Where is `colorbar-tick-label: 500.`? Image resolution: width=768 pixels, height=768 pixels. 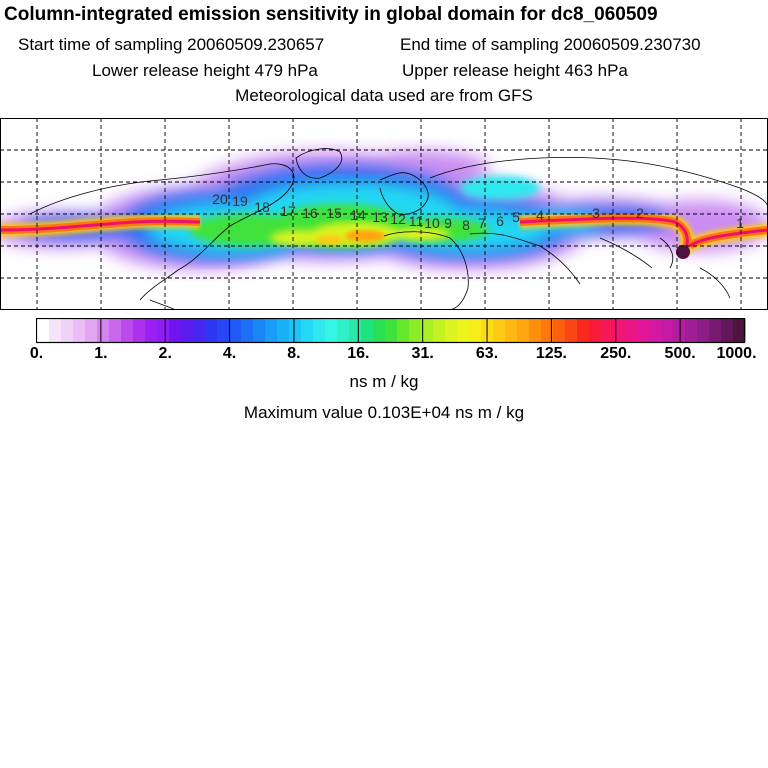 colorbar-tick-label: 500. is located at coordinates (680, 353).